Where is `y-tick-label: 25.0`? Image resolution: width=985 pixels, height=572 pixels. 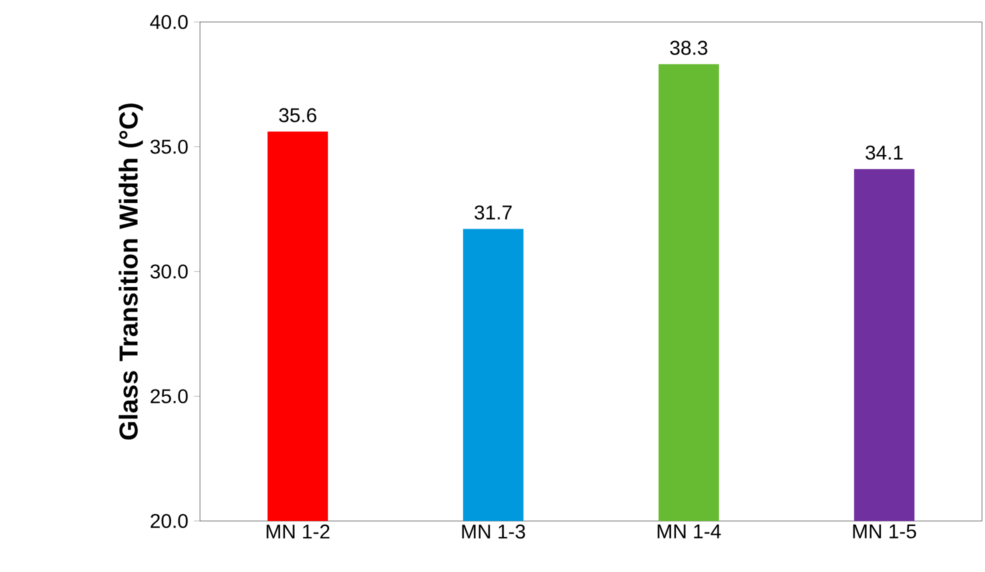 y-tick-label: 25.0 is located at coordinates (169, 396).